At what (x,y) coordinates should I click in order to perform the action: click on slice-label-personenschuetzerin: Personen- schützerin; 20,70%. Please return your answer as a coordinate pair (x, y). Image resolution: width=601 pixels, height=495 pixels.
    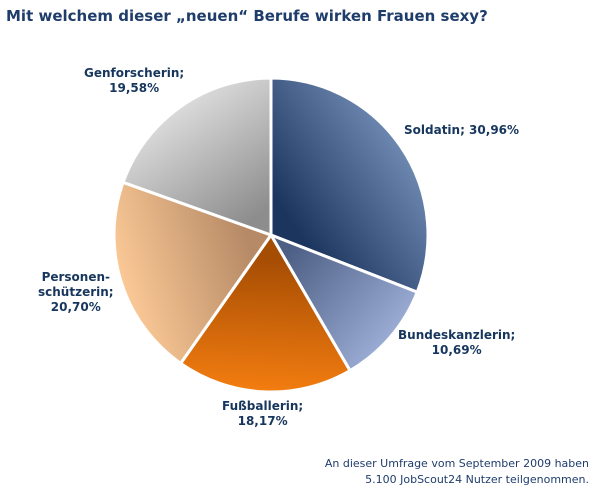
    Looking at the image, I should click on (76, 292).